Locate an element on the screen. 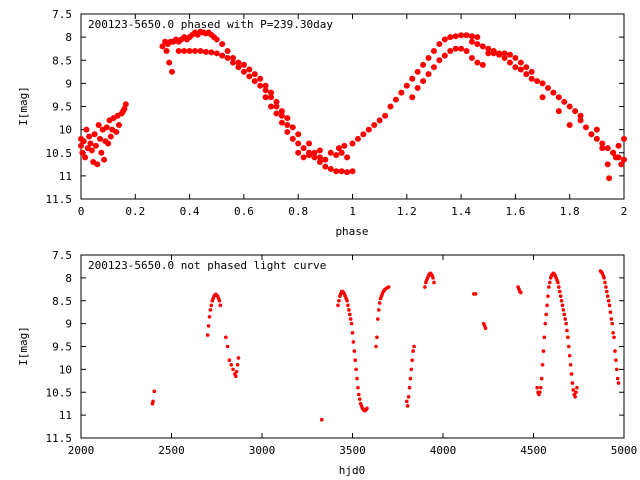 The image size is (640, 480). unphased-x-tick-label: 2000 is located at coordinates (81, 450).